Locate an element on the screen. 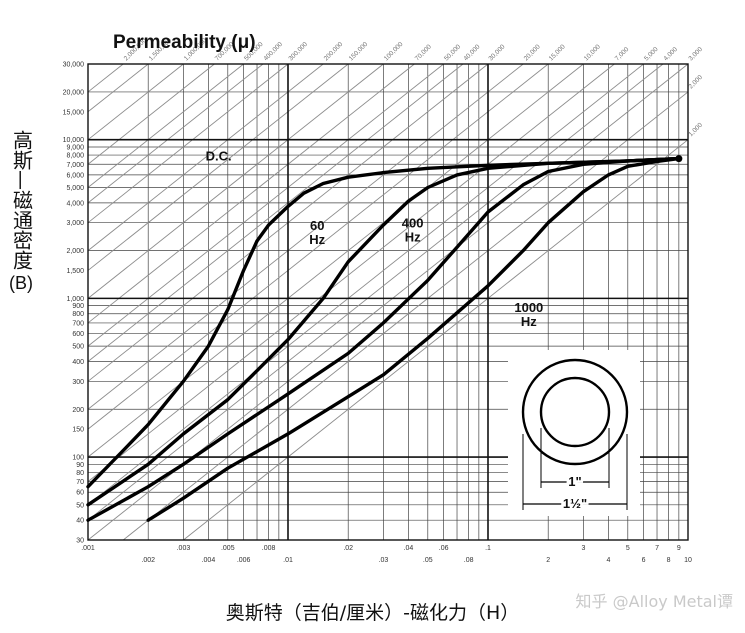  permeability-label: 30,000 is located at coordinates (496, 52).